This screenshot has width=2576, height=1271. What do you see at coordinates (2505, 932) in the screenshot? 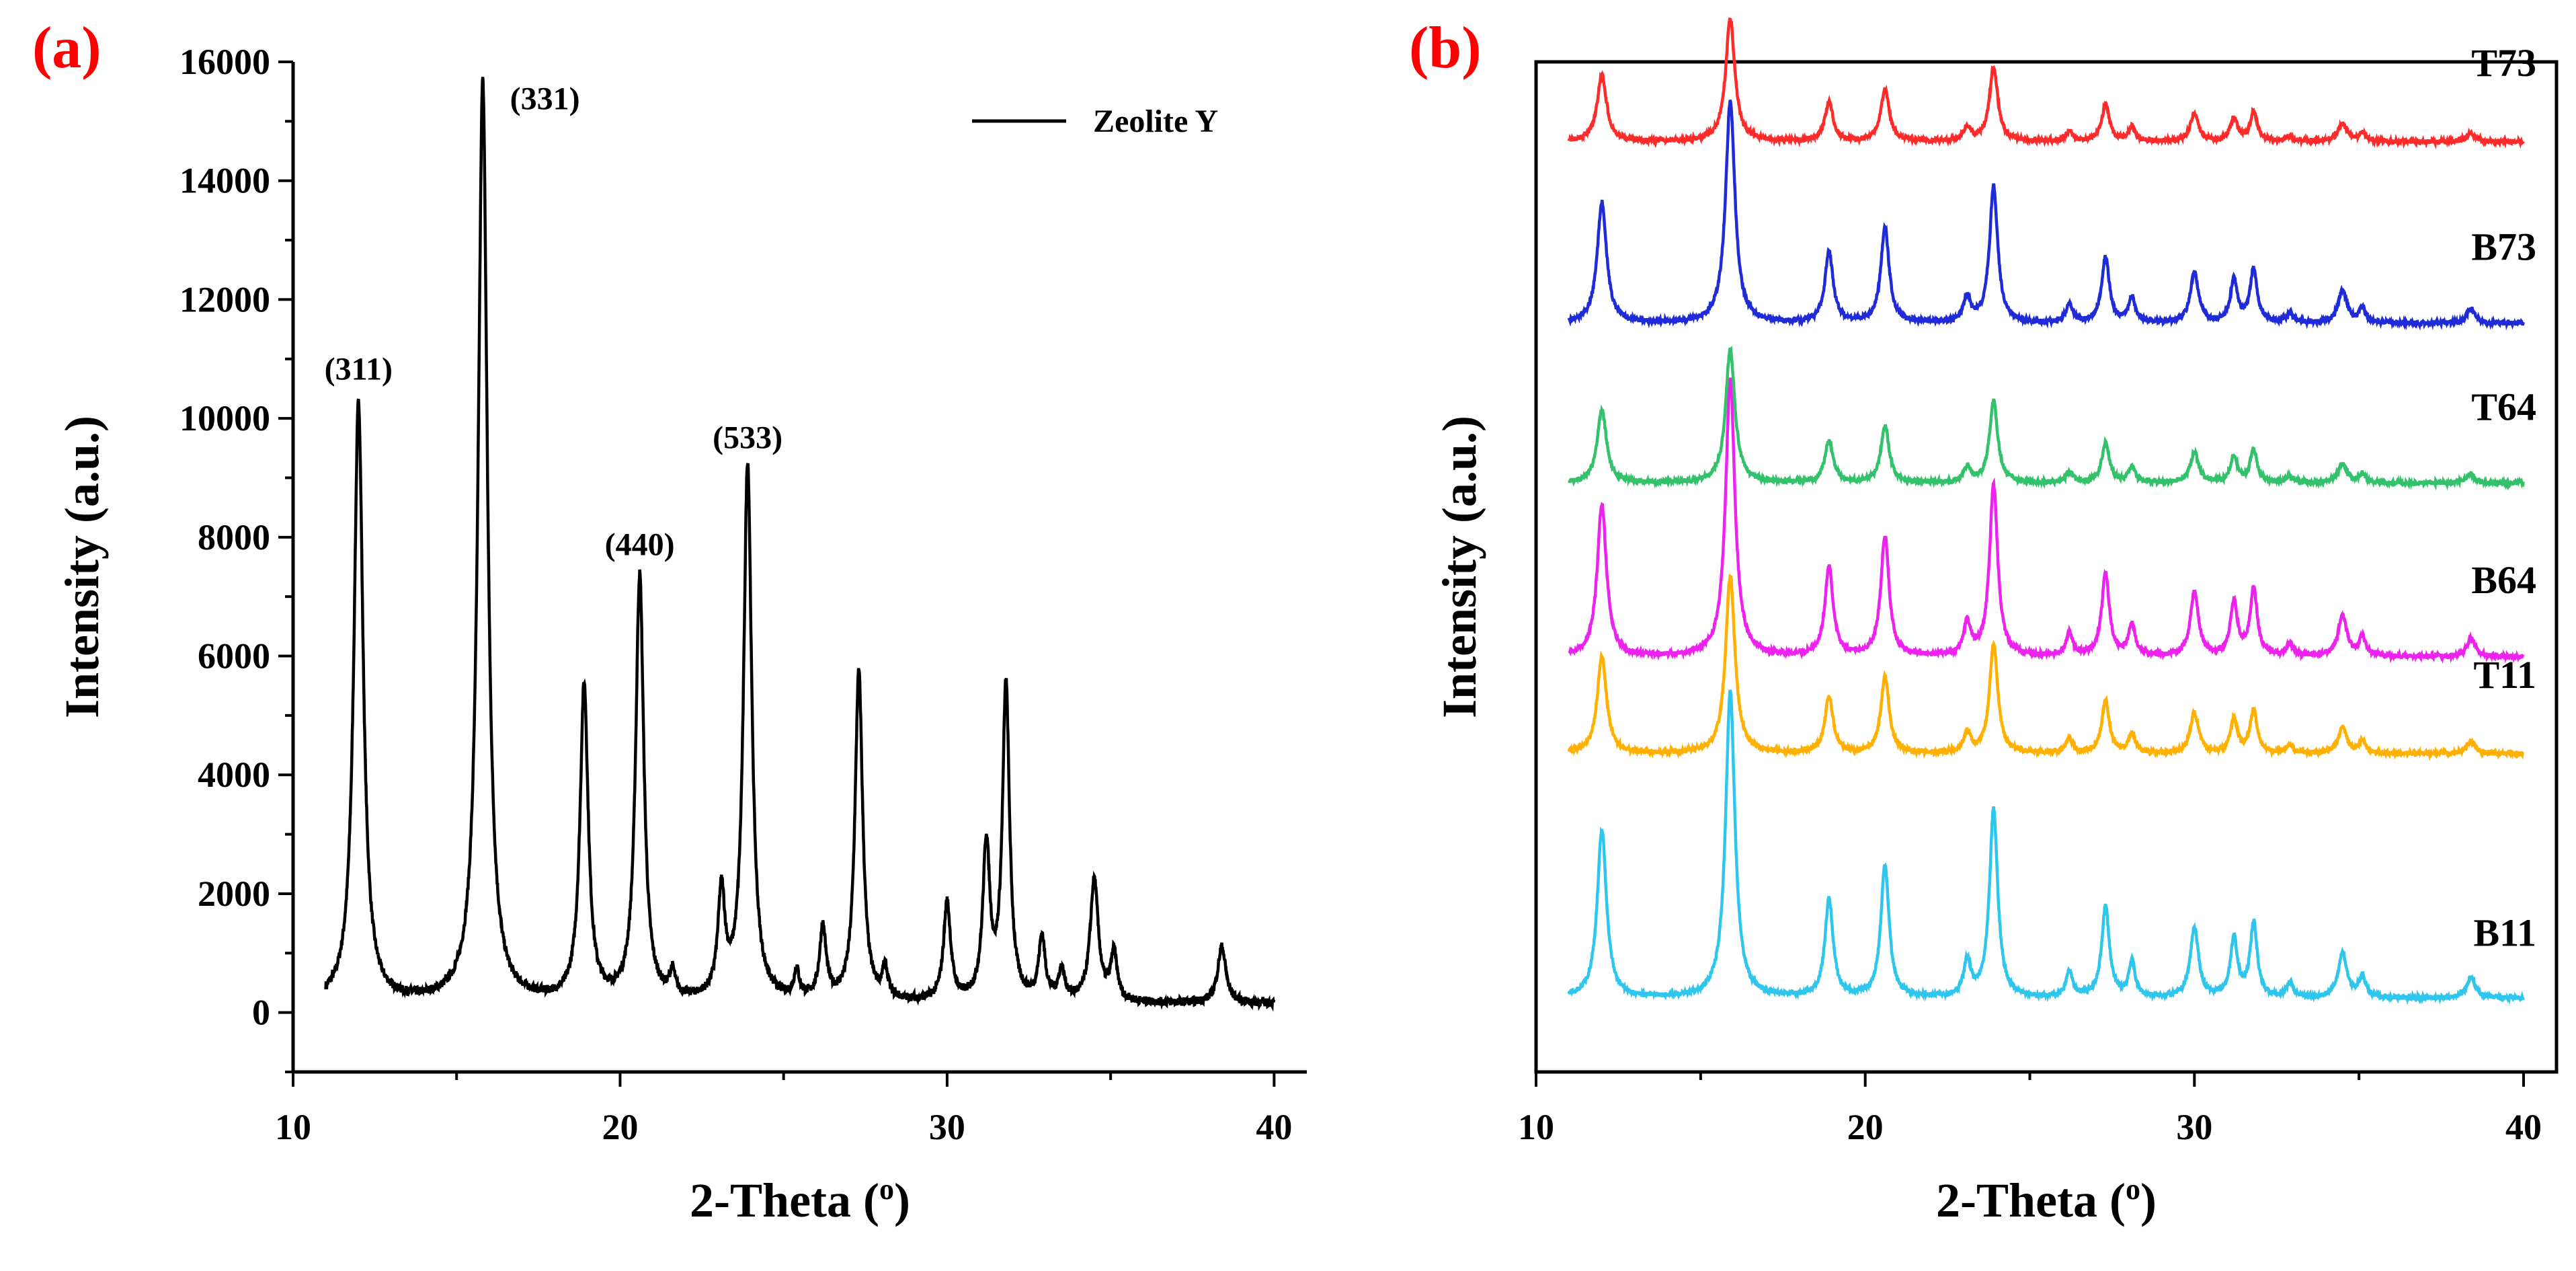
I see `panel-b-series-label-b11: B11` at bounding box center [2505, 932].